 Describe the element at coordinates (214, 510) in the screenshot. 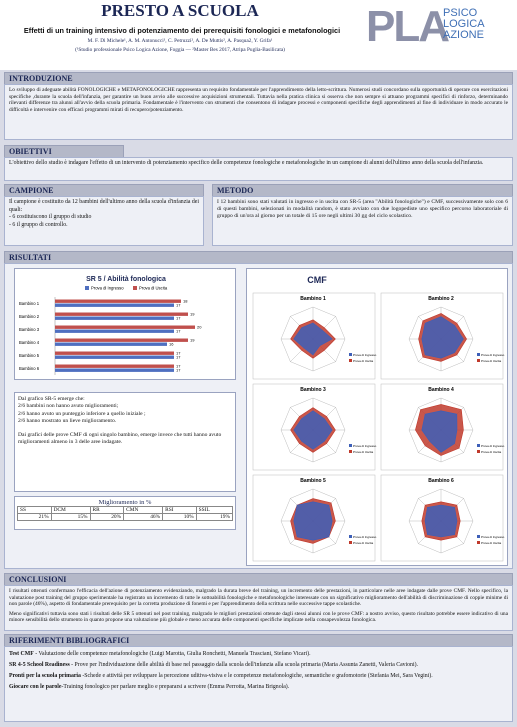

I see `column-label: SSIL` at that location.